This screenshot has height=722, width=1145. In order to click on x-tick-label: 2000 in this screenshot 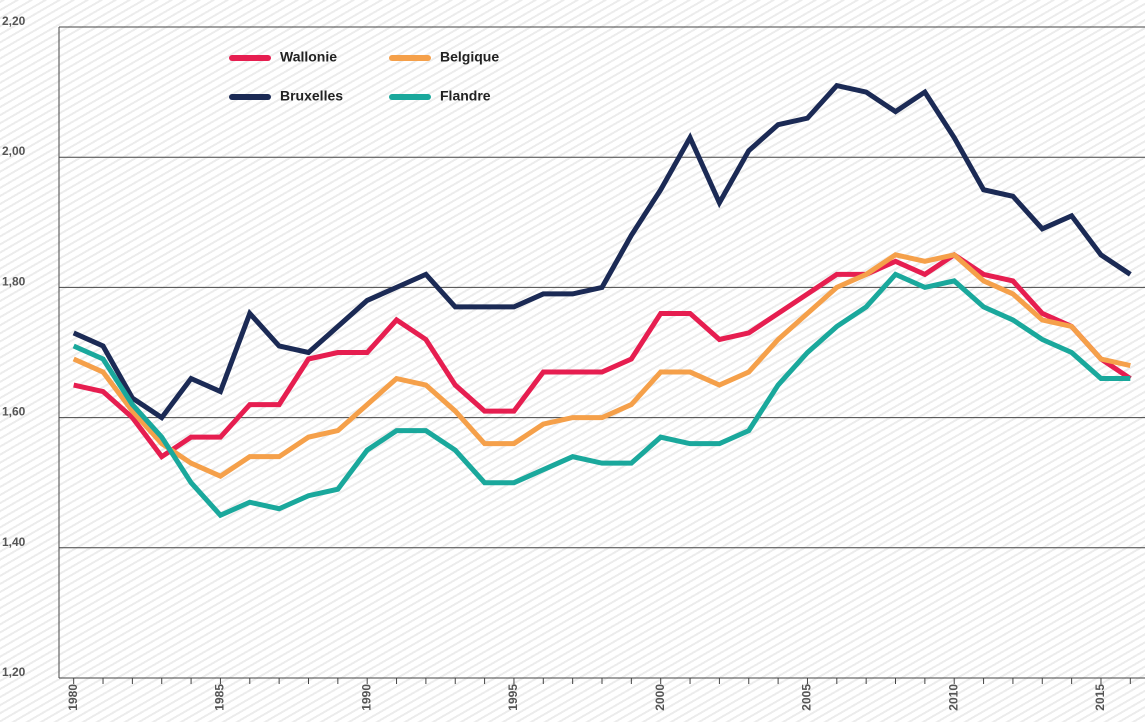, I will do `click(660, 697)`.